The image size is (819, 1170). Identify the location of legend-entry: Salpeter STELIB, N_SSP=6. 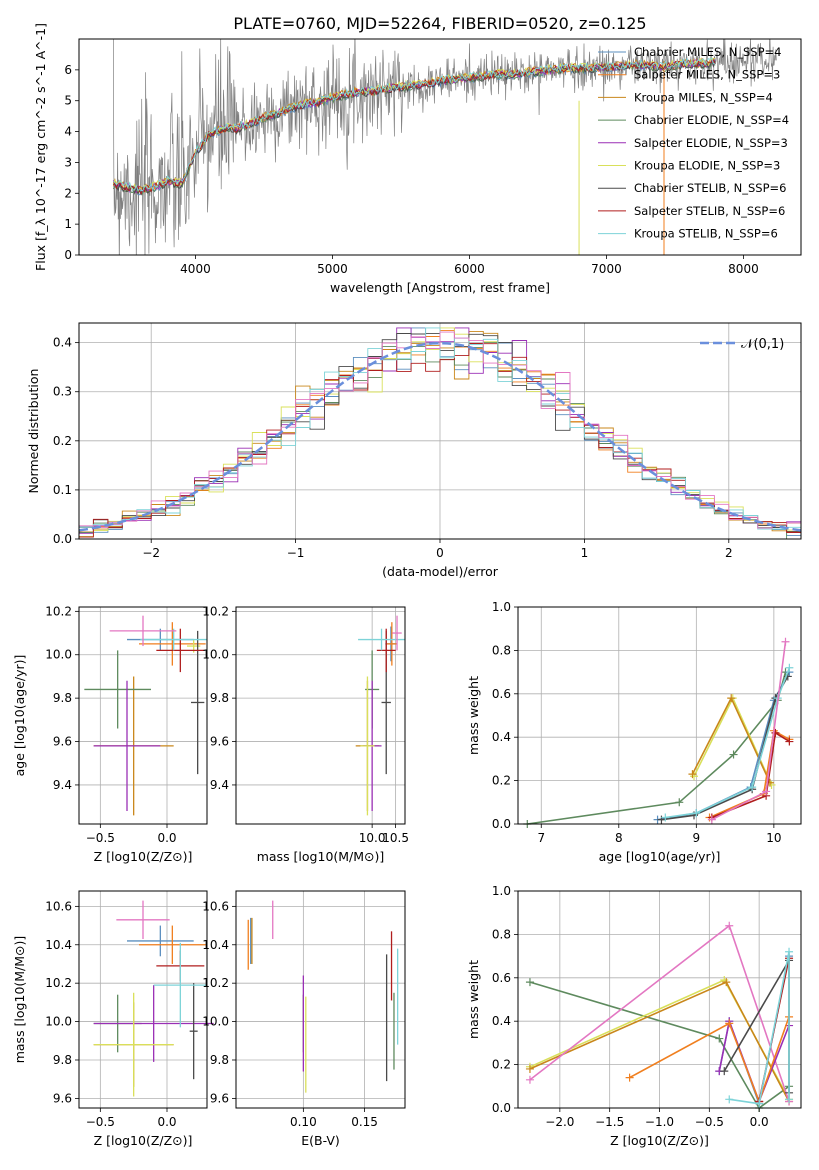
(709, 211).